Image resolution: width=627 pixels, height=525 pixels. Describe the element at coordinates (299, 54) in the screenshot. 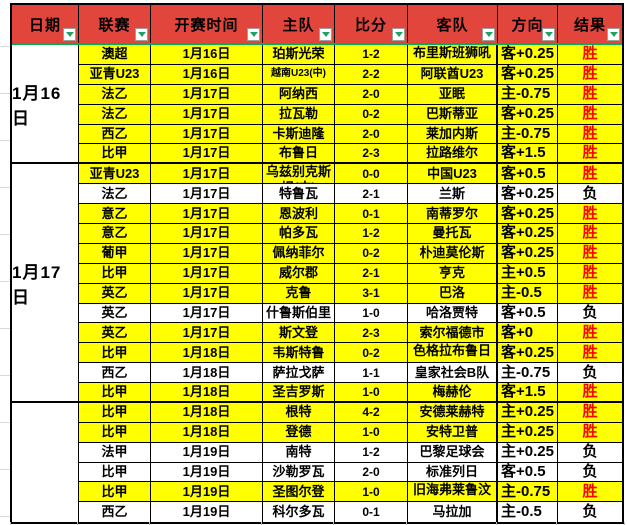

I see `home-team-cell: 珀斯光荣` at that location.